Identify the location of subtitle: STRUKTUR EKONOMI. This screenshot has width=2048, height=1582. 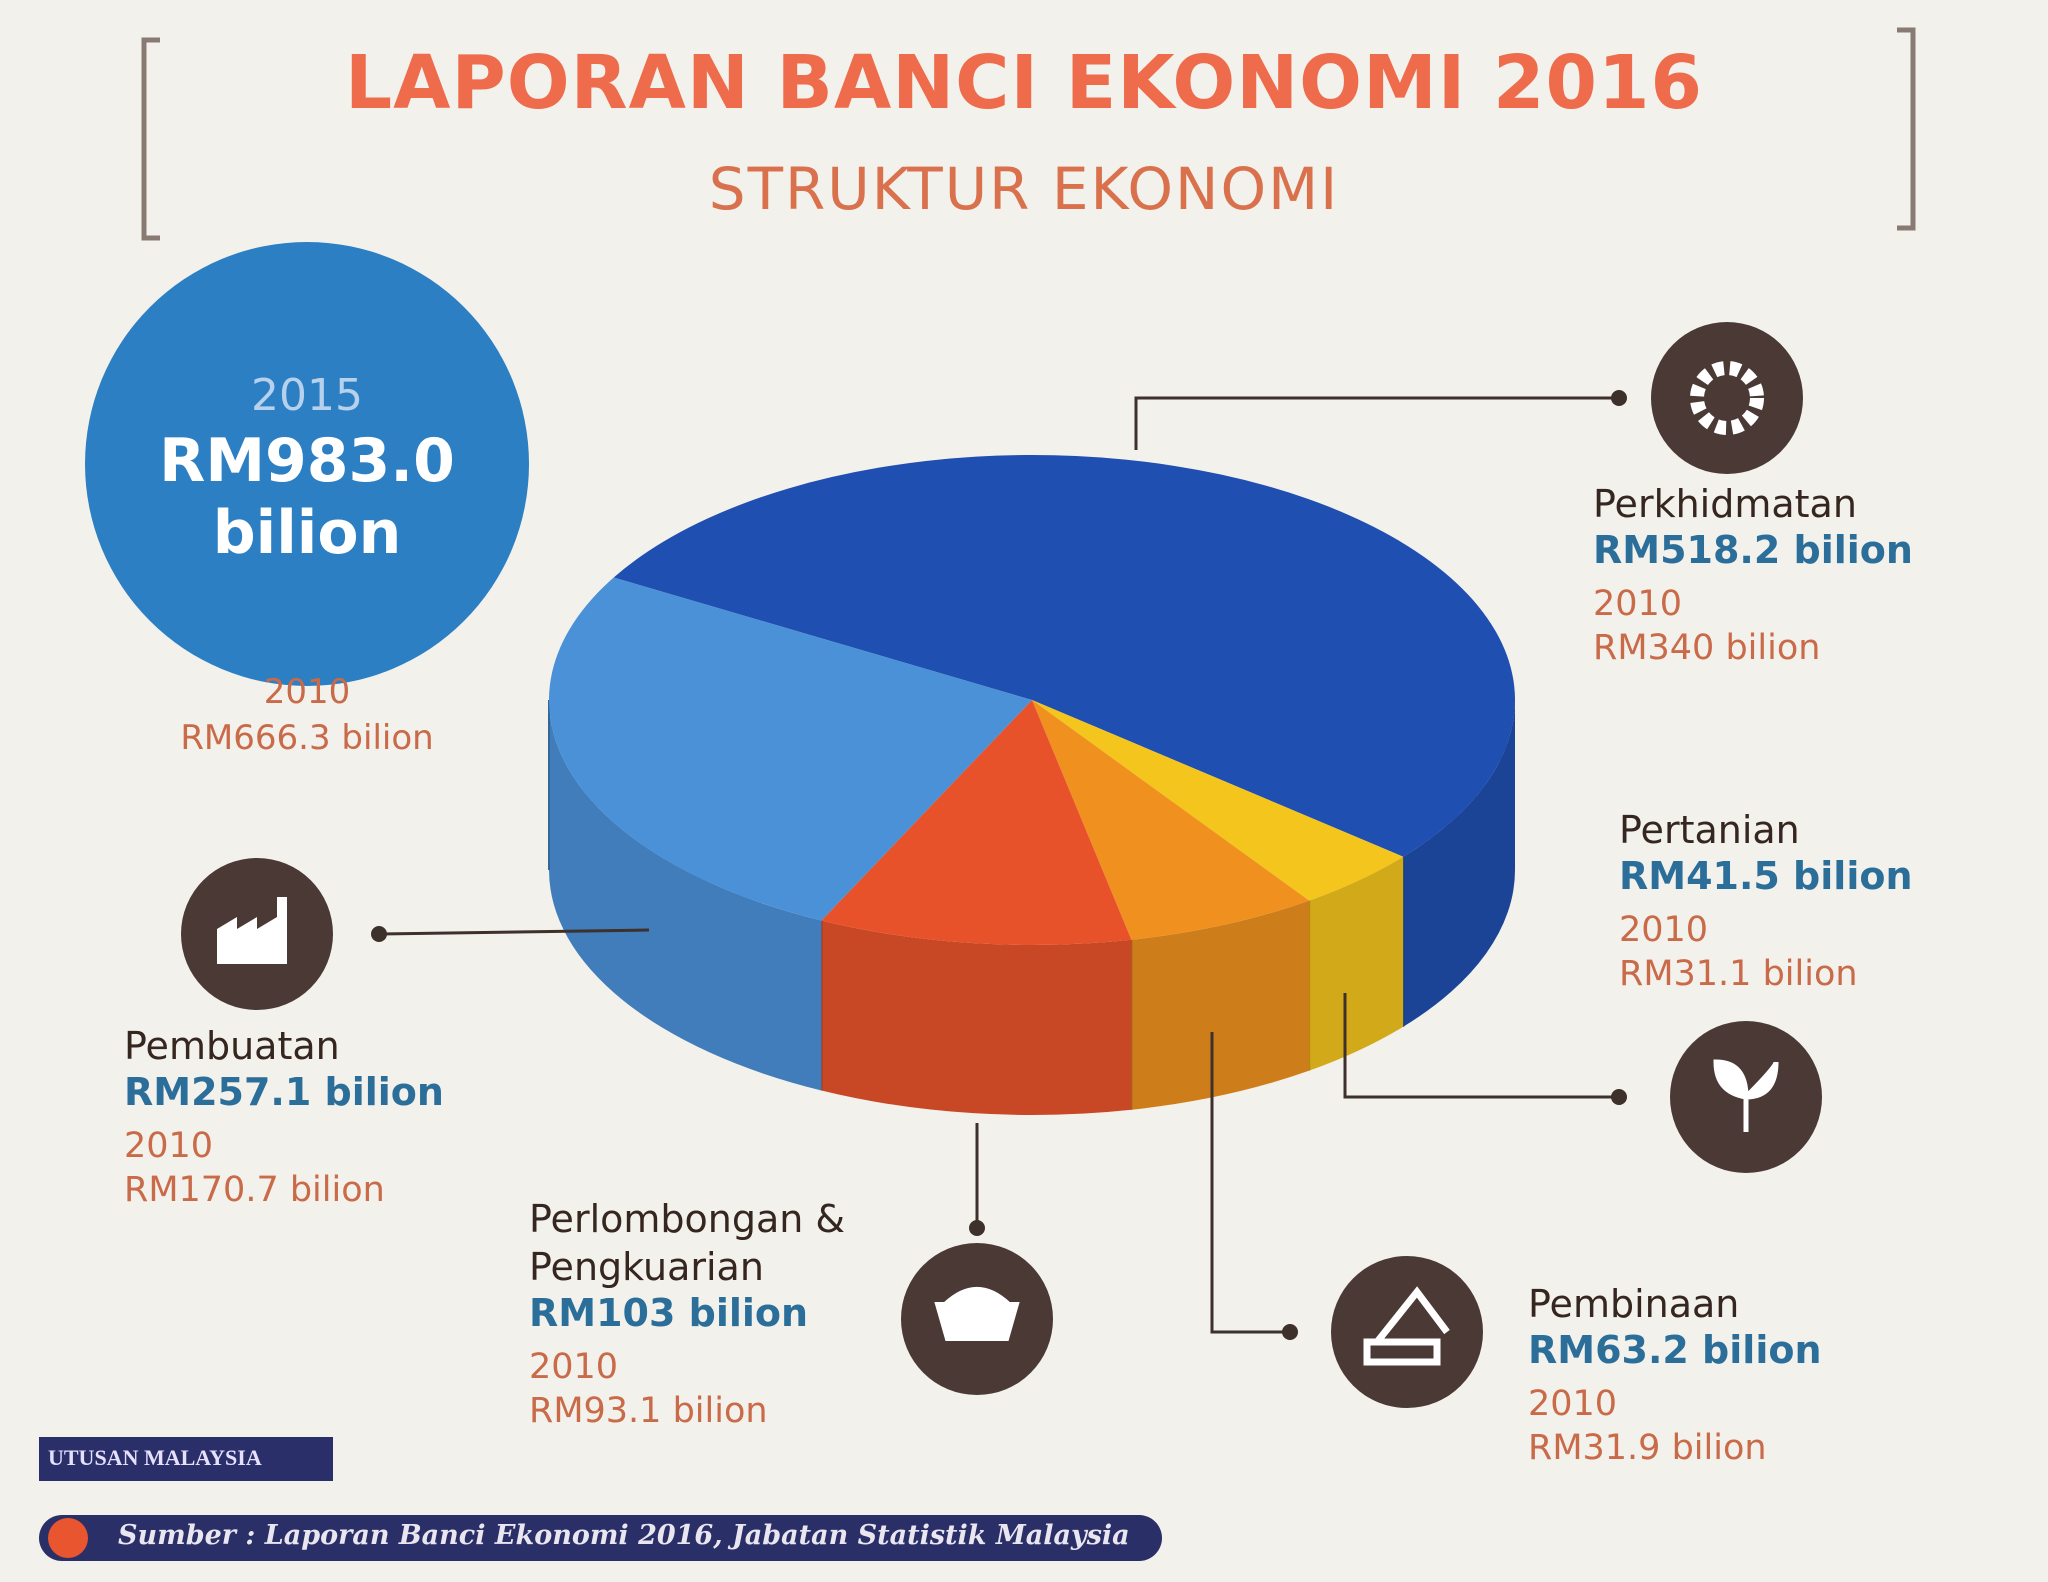
(1024, 189).